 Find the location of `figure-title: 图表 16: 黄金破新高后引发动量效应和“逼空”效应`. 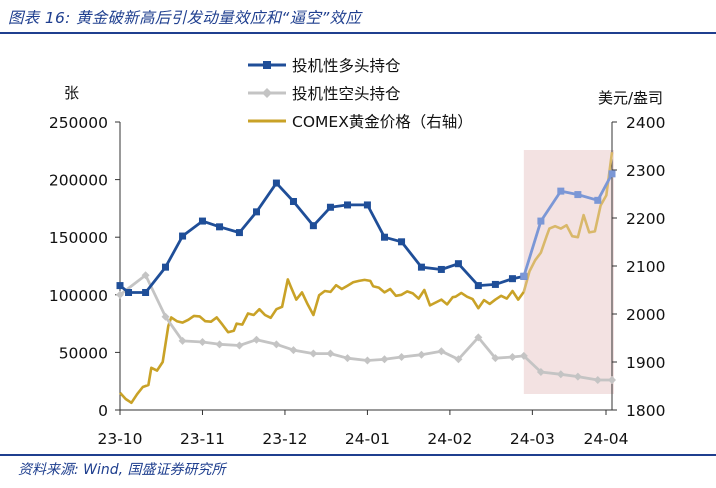

figure-title: 图表 16: 黄金破新高后引发动量效应和“逼空”效应 is located at coordinates (185, 18).